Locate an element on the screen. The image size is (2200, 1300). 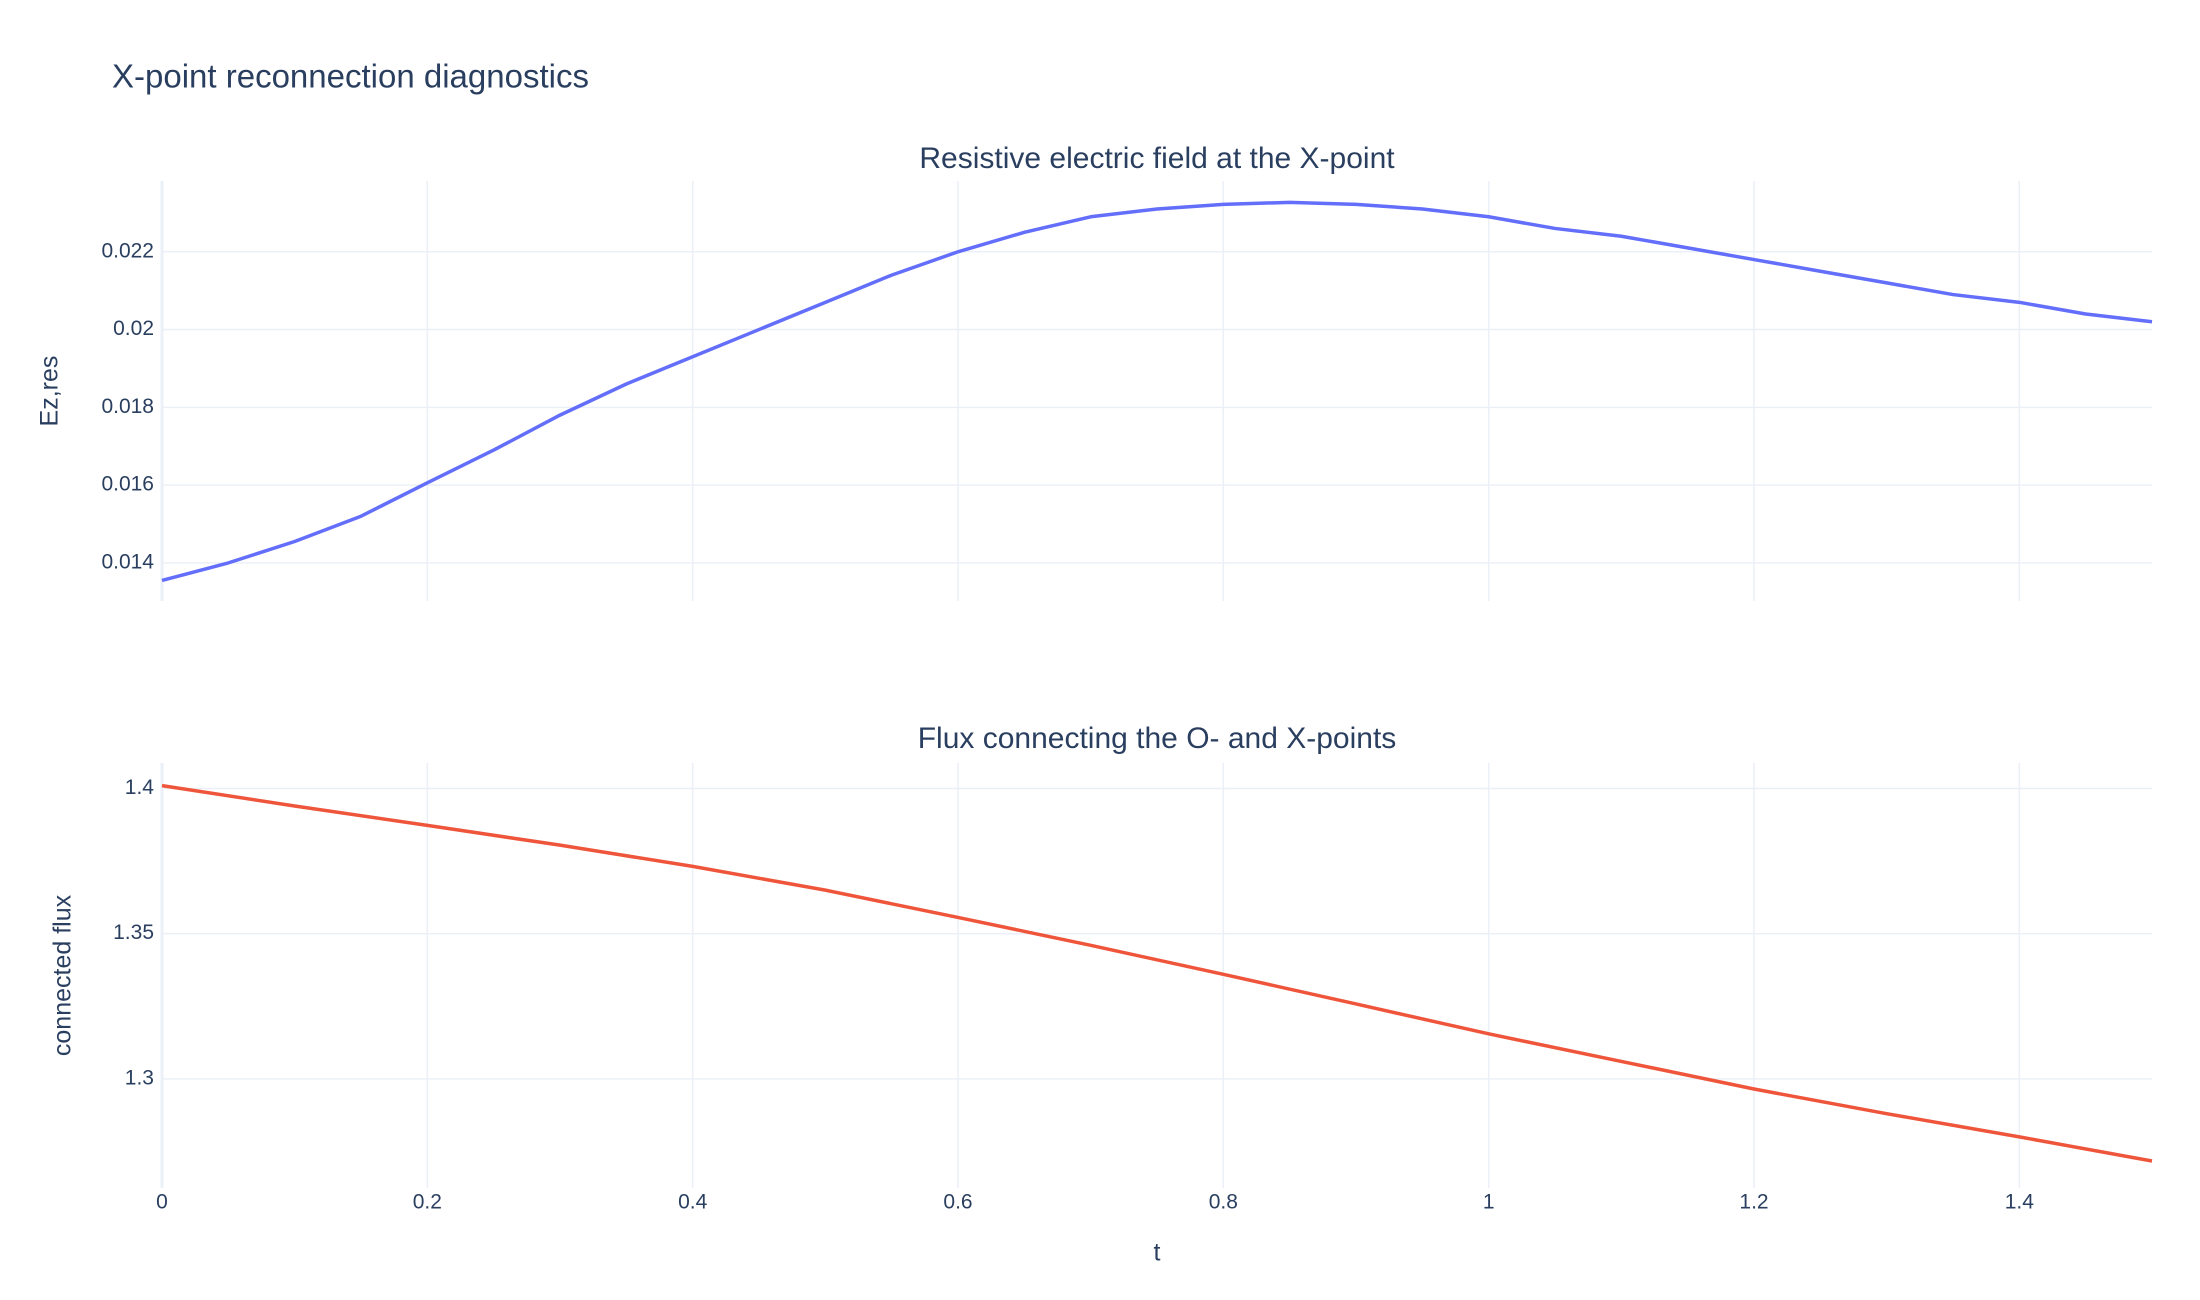
y-tick-label: 0.018 is located at coordinates (127, 406).